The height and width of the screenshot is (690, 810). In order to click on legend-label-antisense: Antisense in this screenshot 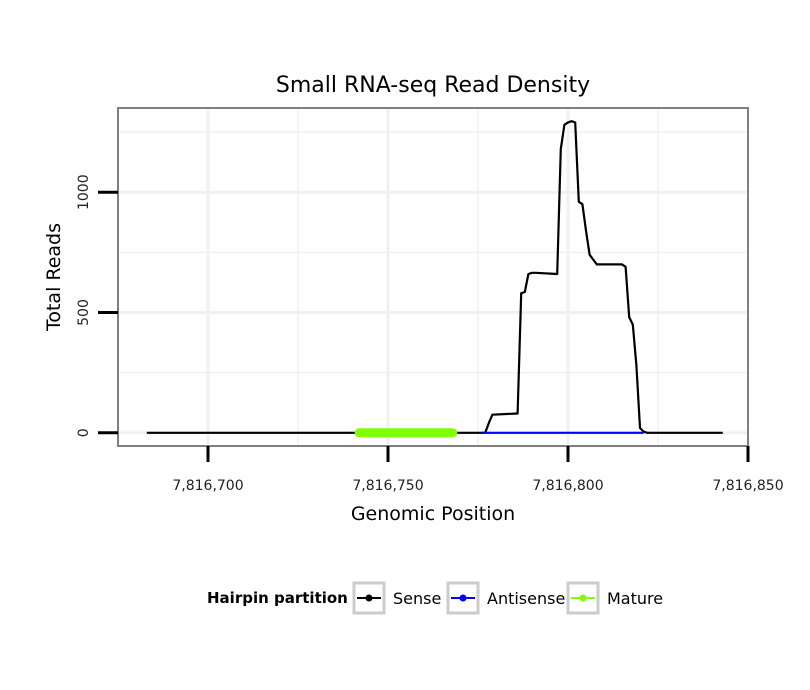, I will do `click(526, 598)`.